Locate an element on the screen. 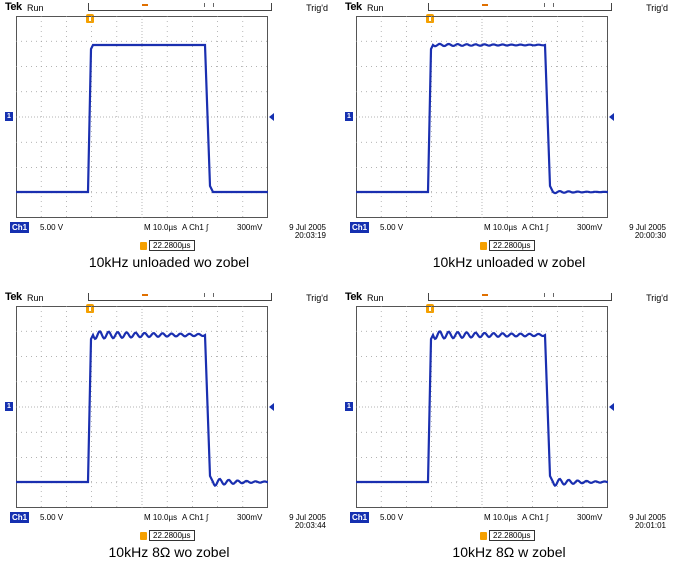 This screenshot has height=572, width=679. timestamp: 9 Jul 2005 20:03:19 is located at coordinates (302, 232).